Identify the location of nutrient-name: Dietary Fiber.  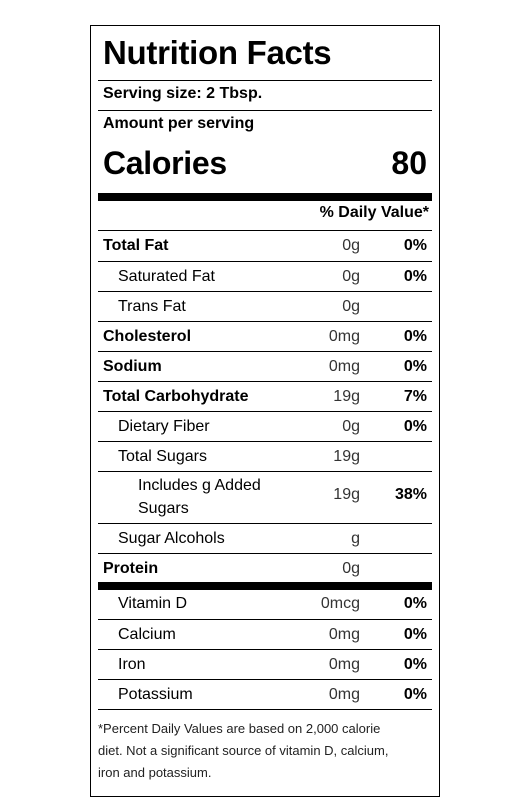
(164, 426).